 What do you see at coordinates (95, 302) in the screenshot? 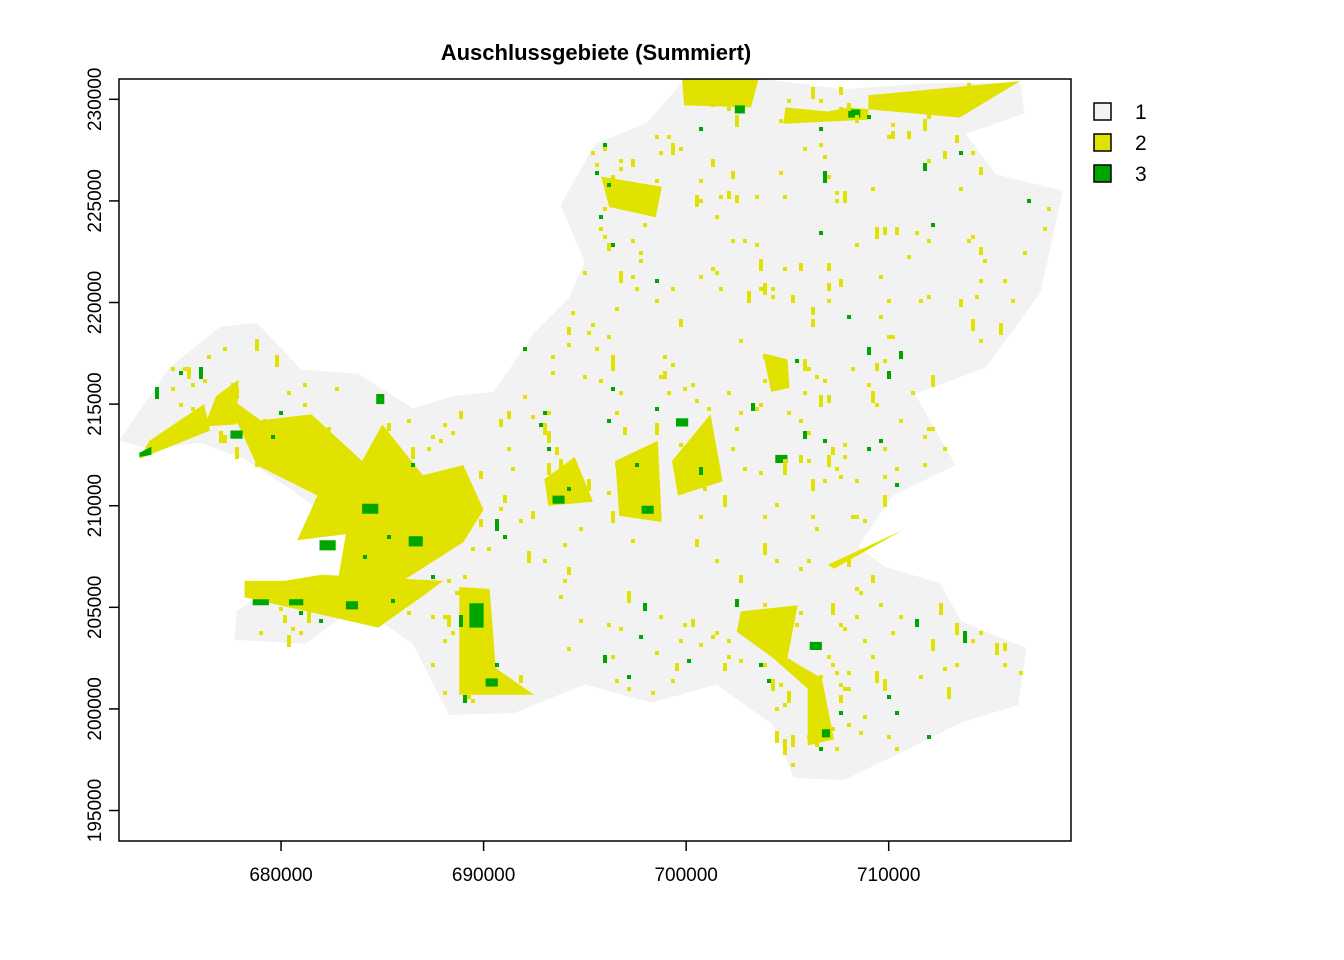
I see `y-tick-label: 220000` at bounding box center [95, 302].